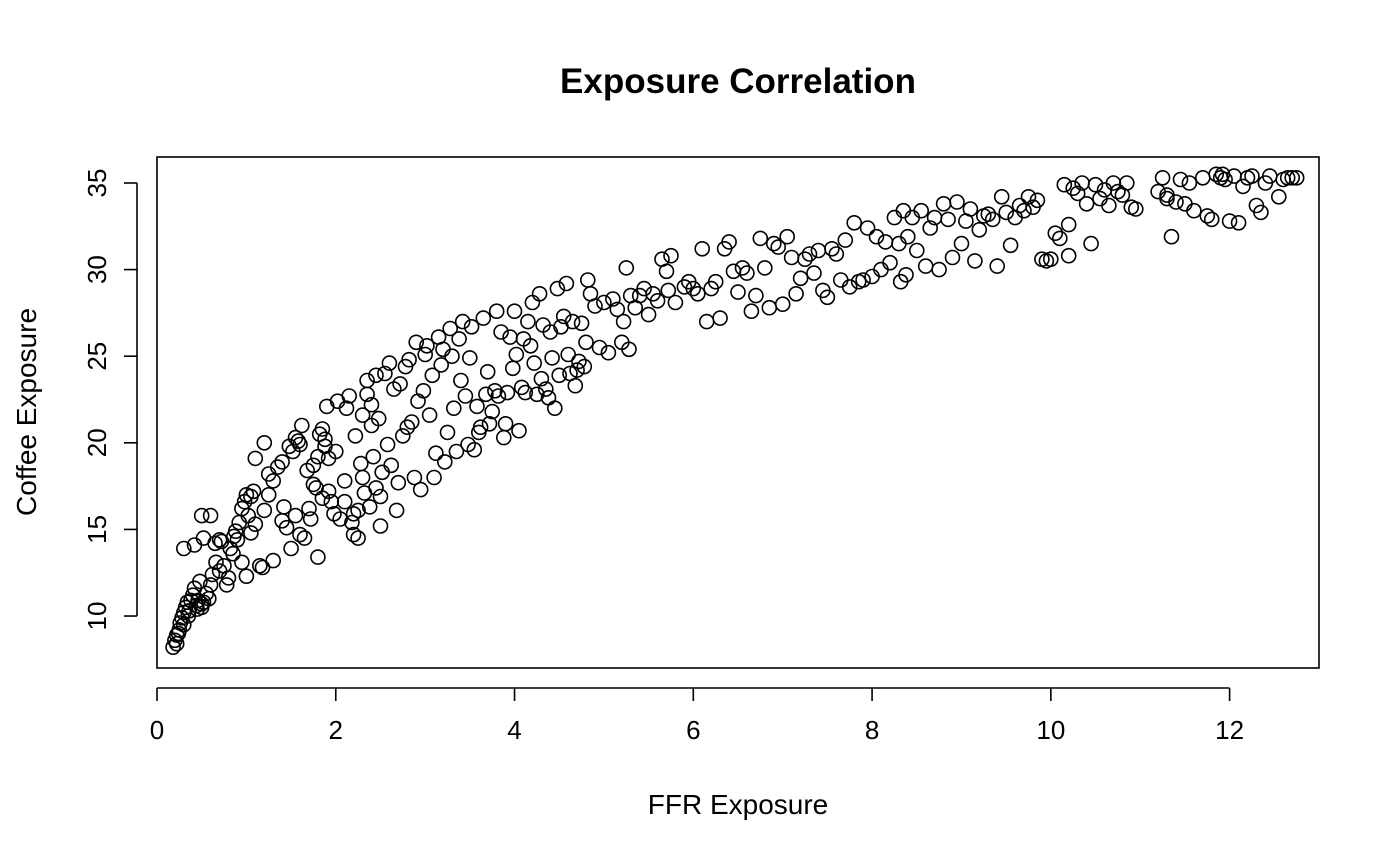 The width and height of the screenshot is (1400, 865). I want to click on y-tick-label: 30, so click(97, 269).